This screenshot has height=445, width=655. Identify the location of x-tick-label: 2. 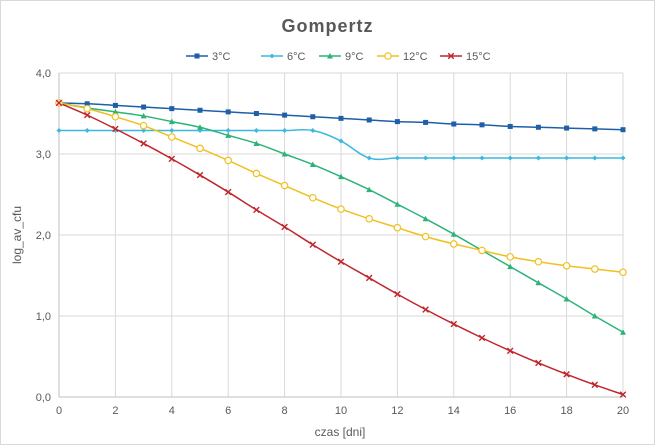
(115, 411).